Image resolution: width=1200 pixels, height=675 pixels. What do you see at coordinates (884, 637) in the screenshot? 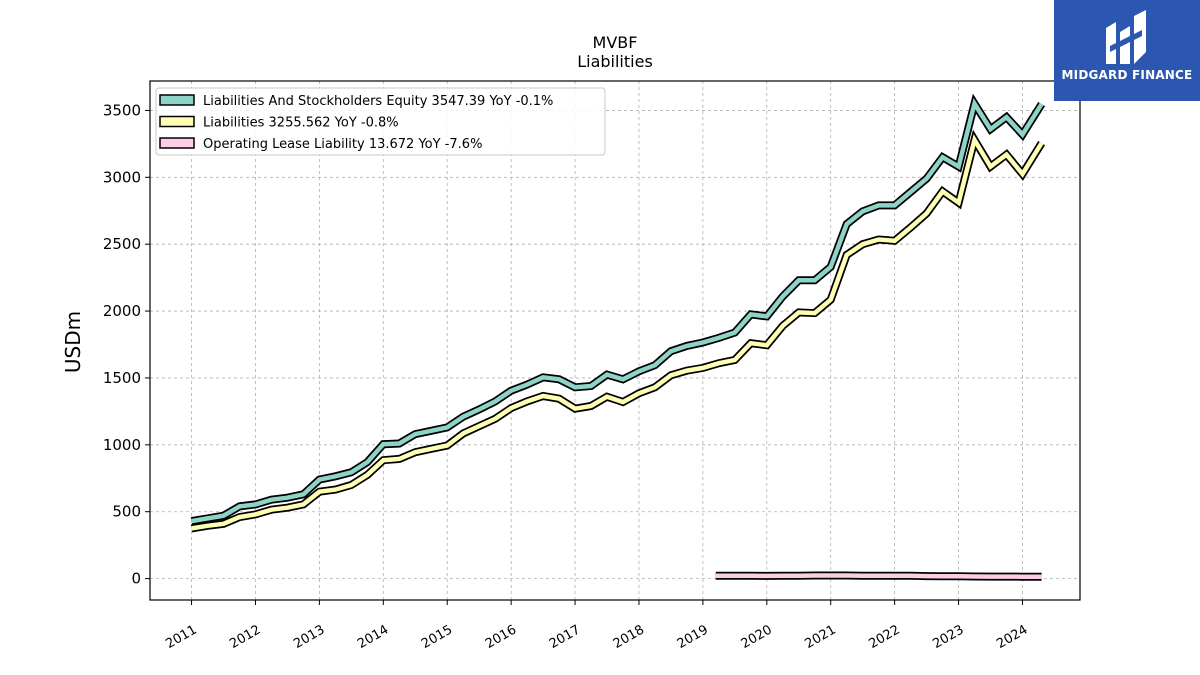
I see `x-tick-label: 2022` at bounding box center [884, 637].